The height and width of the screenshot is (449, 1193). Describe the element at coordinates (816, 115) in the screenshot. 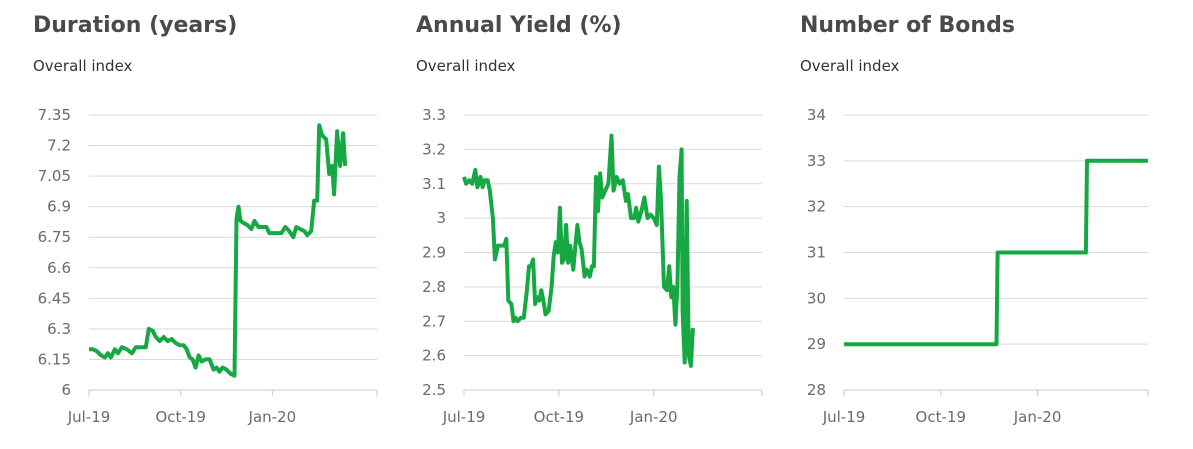

I see `y-tick-label: 34` at that location.